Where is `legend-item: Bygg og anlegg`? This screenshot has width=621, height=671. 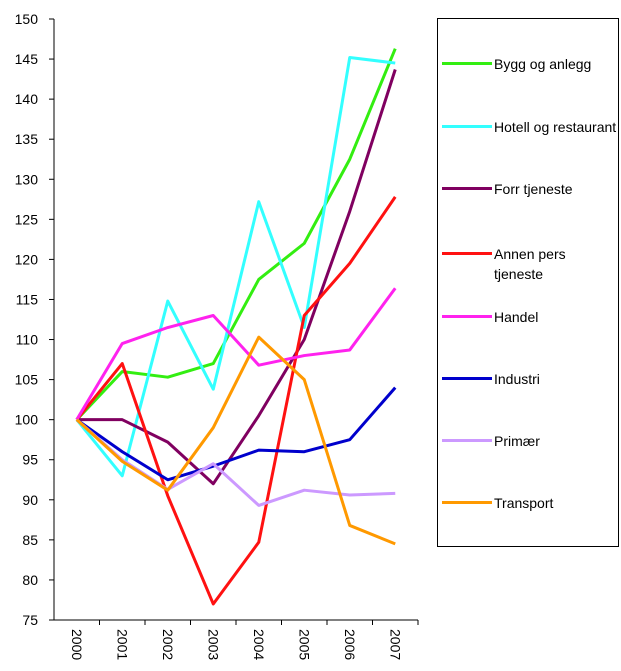 legend-item: Bygg og anlegg is located at coordinates (530, 64).